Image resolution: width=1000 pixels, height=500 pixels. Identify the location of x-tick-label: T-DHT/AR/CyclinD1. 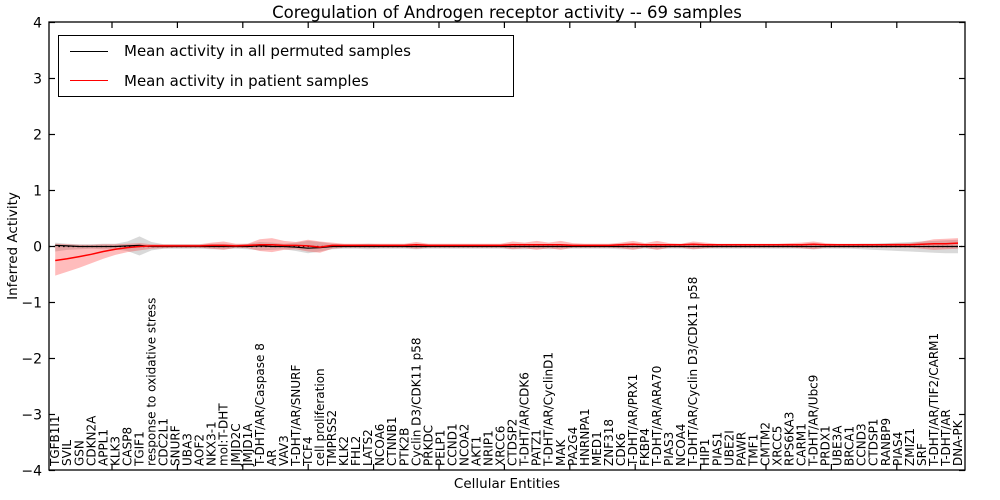
(549, 409).